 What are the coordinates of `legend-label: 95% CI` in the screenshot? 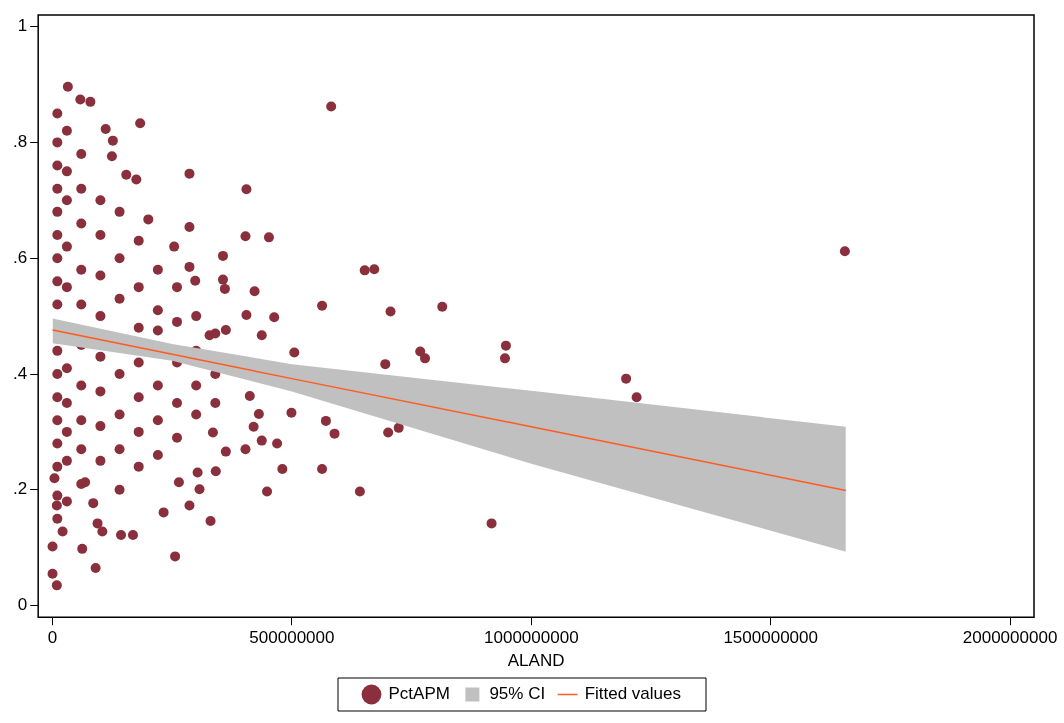 It's located at (517, 694).